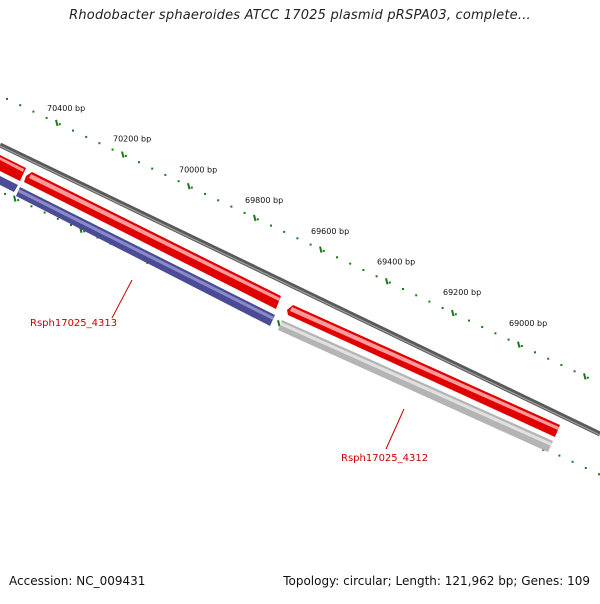 This screenshot has height=604, width=600. What do you see at coordinates (384, 436) in the screenshot?
I see `gene-label-rsph17025-4312: Rsph17025_4312` at bounding box center [384, 436].